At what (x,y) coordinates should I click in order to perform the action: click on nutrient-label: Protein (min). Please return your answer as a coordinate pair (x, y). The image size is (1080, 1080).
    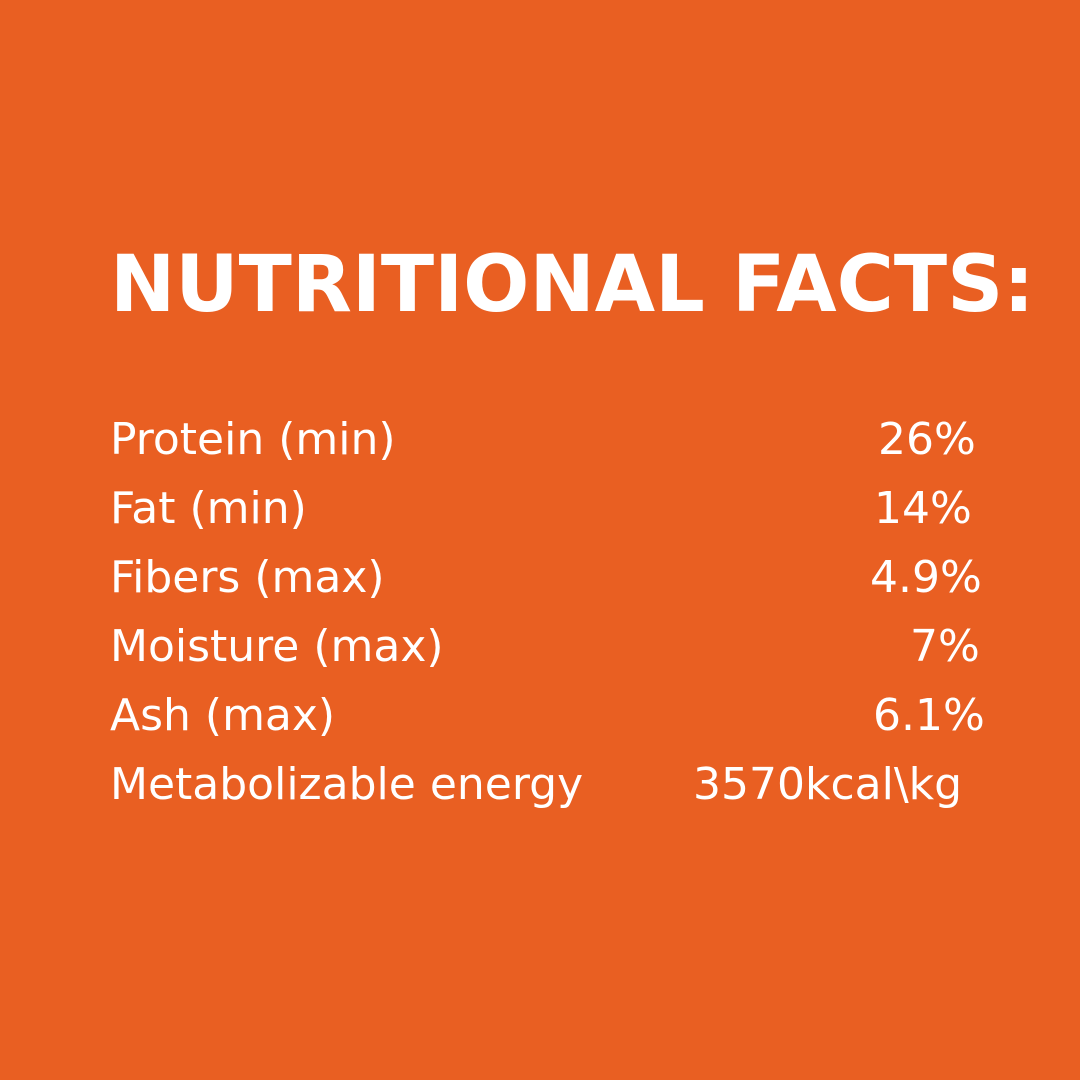
    Looking at the image, I should click on (253, 439).